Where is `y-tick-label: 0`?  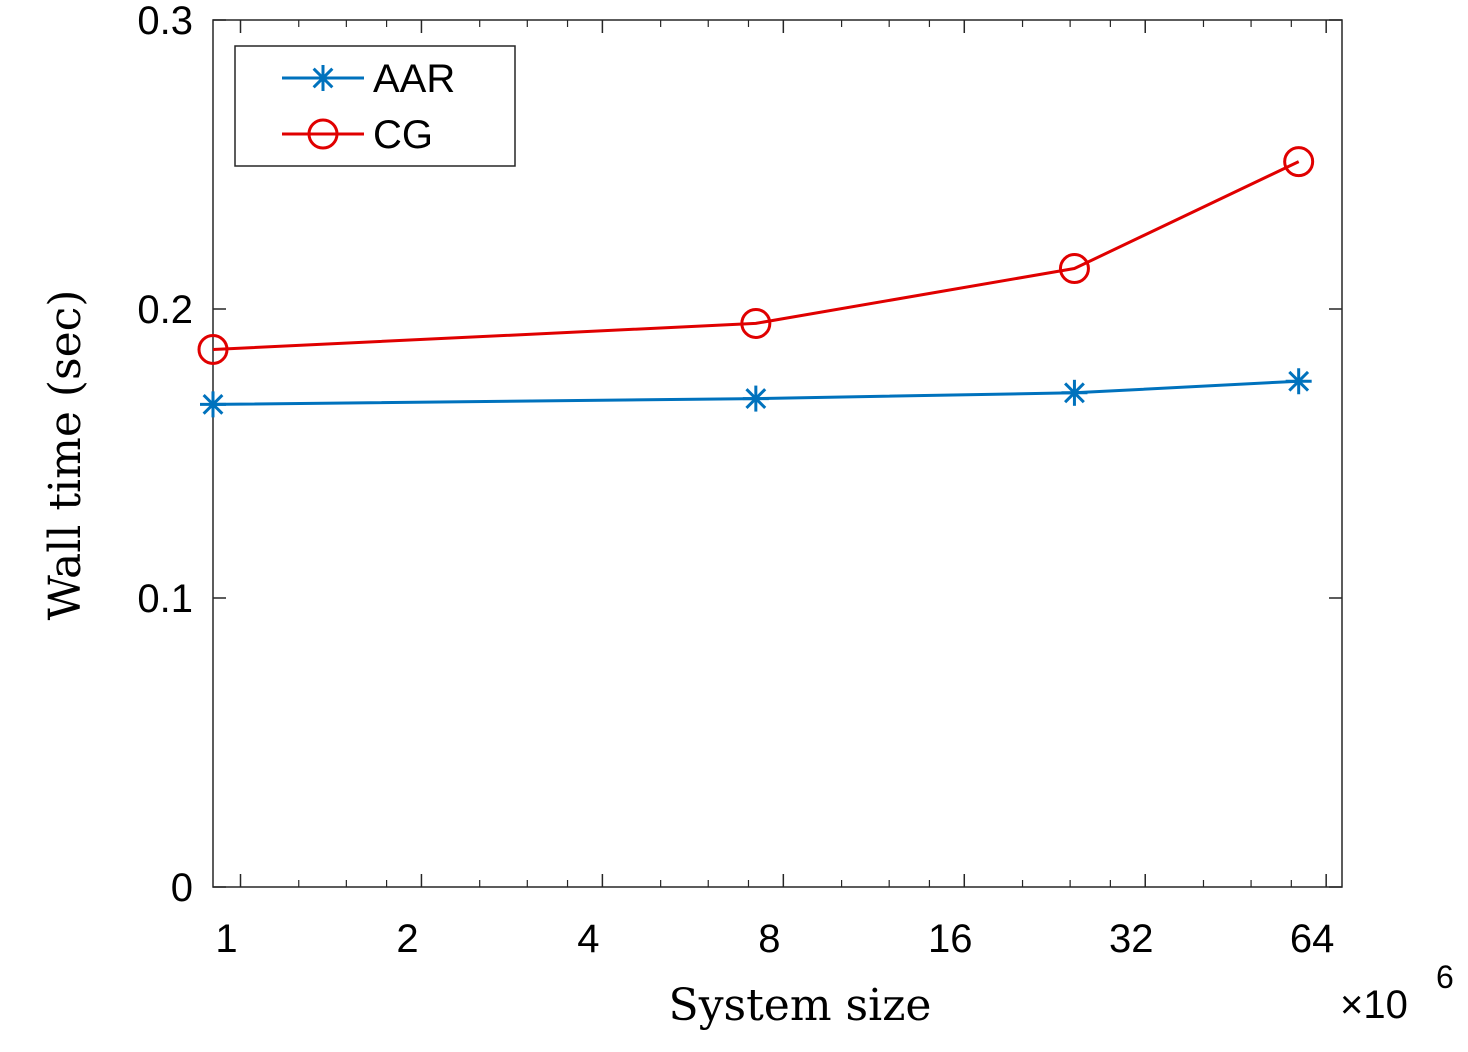 y-tick-label: 0 is located at coordinates (182, 888).